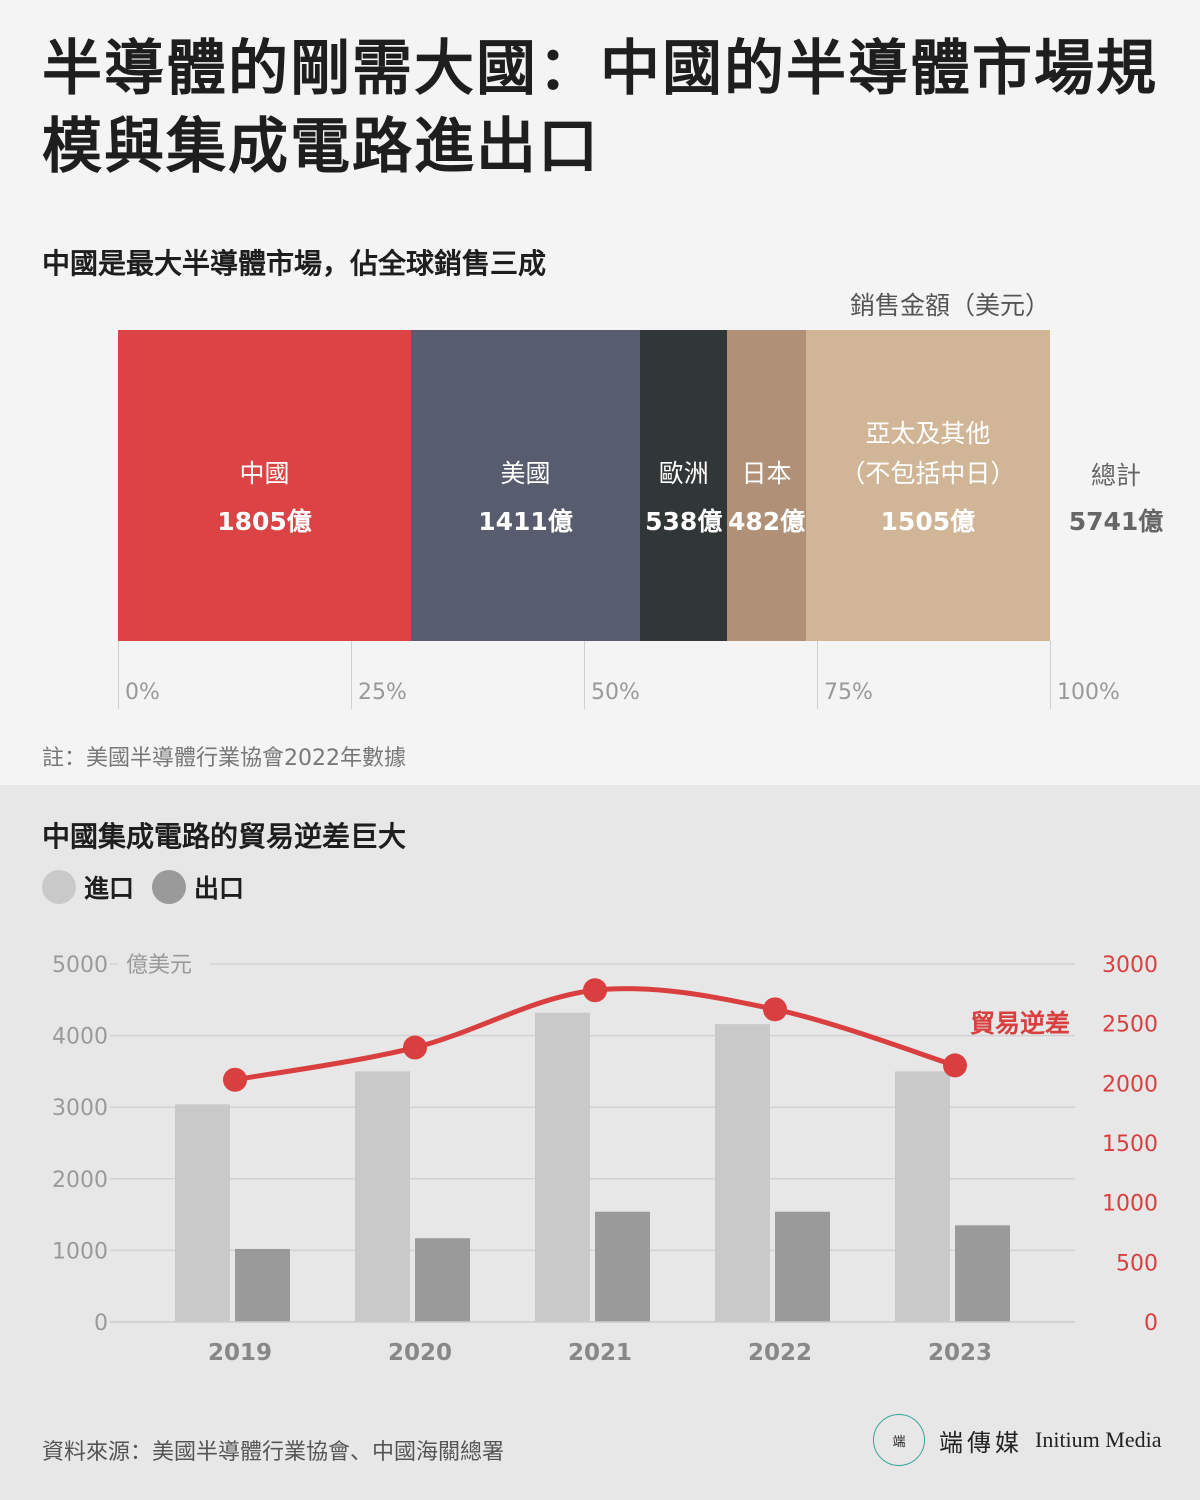  Describe the element at coordinates (780, 1353) in the screenshot. I see `x-tick-label: 2022` at that location.